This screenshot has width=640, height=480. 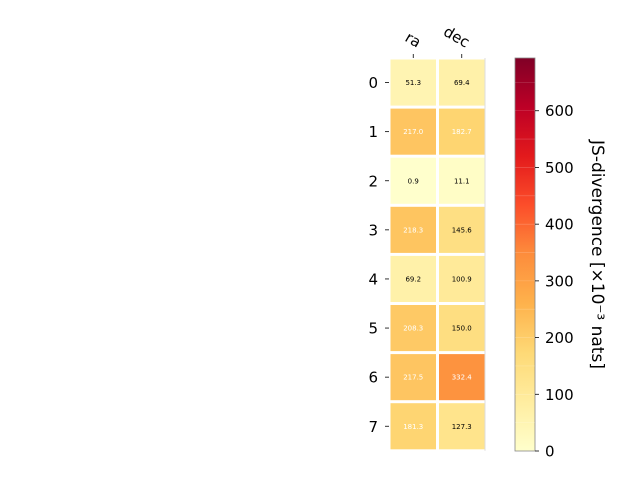 I want to click on heatmap-cell-r3-dec, so click(x=462, y=229).